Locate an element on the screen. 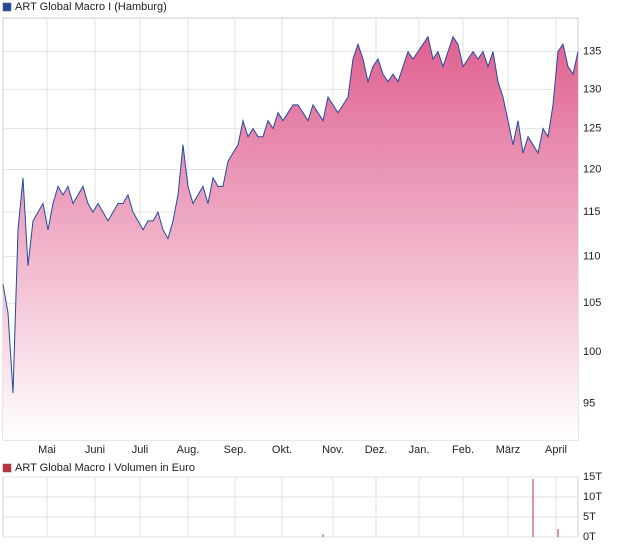 The image size is (620, 546). x-tick-label: Juli is located at coordinates (140, 450).